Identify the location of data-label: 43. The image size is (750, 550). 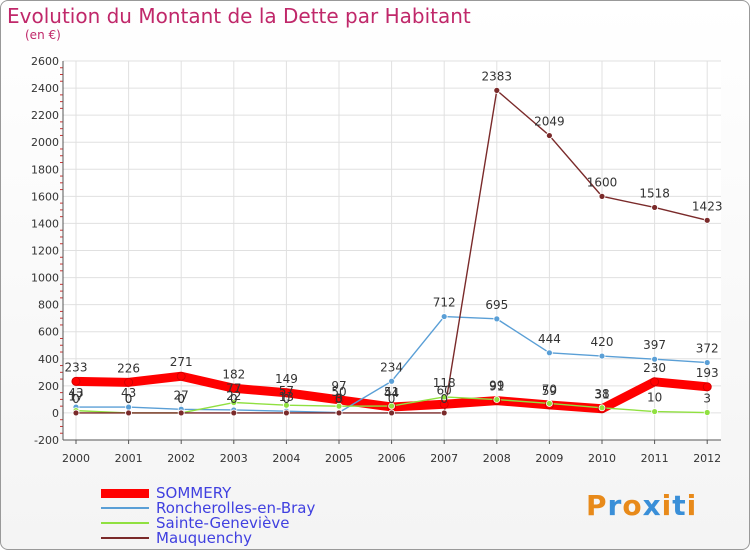
(75, 393).